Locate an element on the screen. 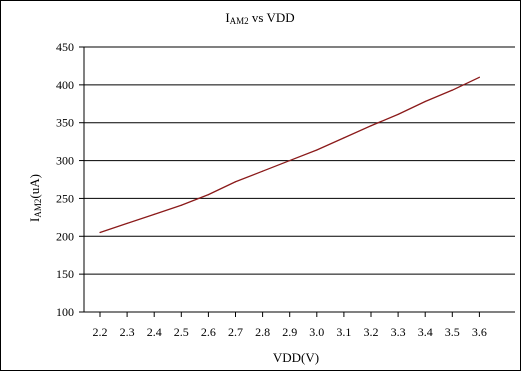 The image size is (521, 371). y-tick-label-400: 400 is located at coordinates (65, 85).